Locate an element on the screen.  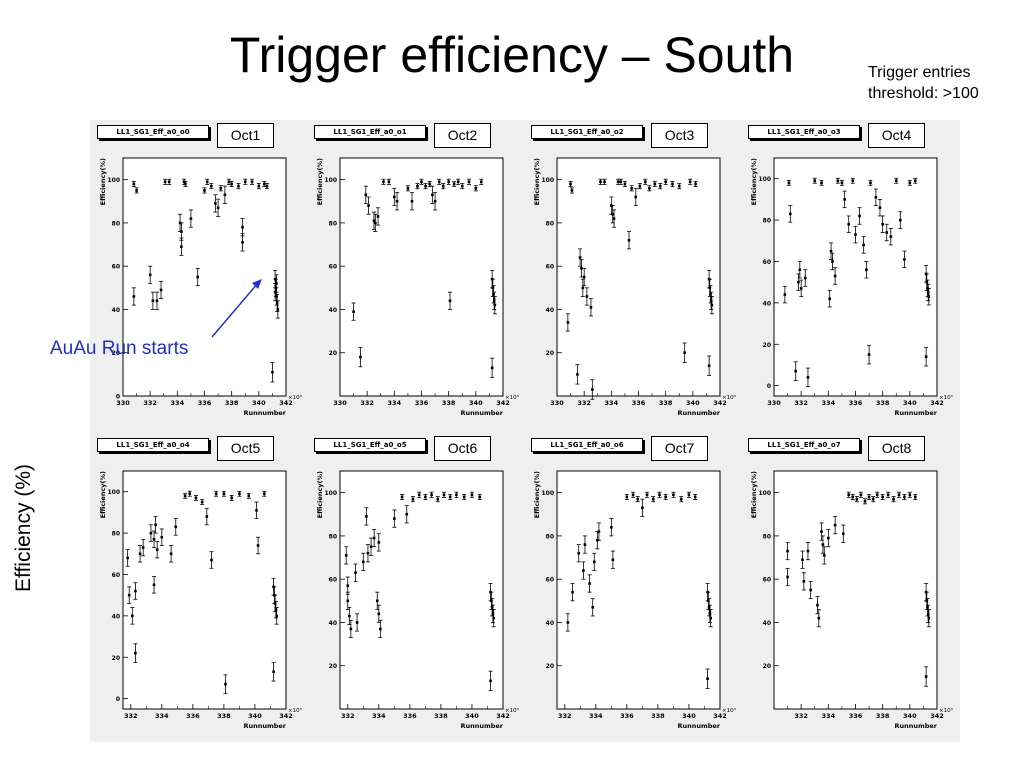
note-line-2: threshold: >100 is located at coordinates (923, 93).